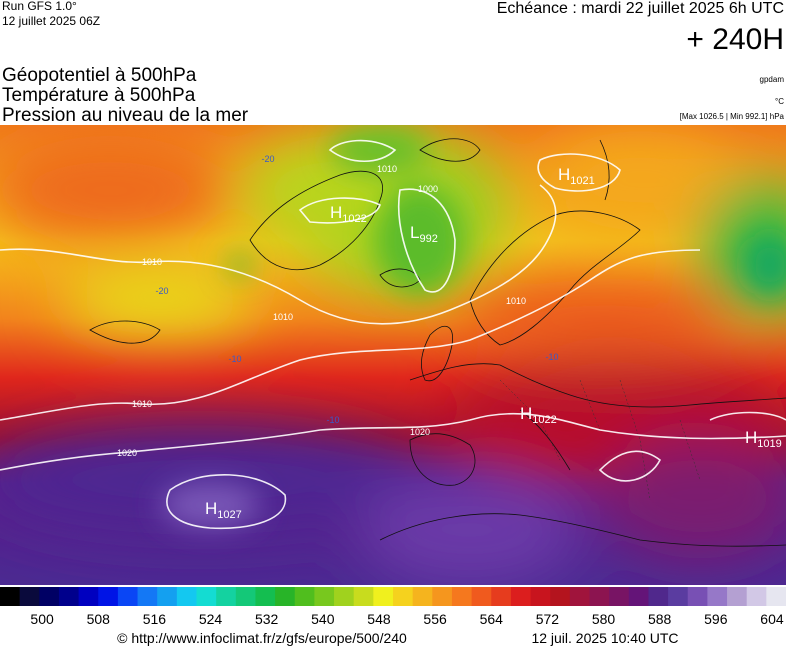  What do you see at coordinates (735, 39) in the screenshot?
I see `lead-time: + 240H` at bounding box center [735, 39].